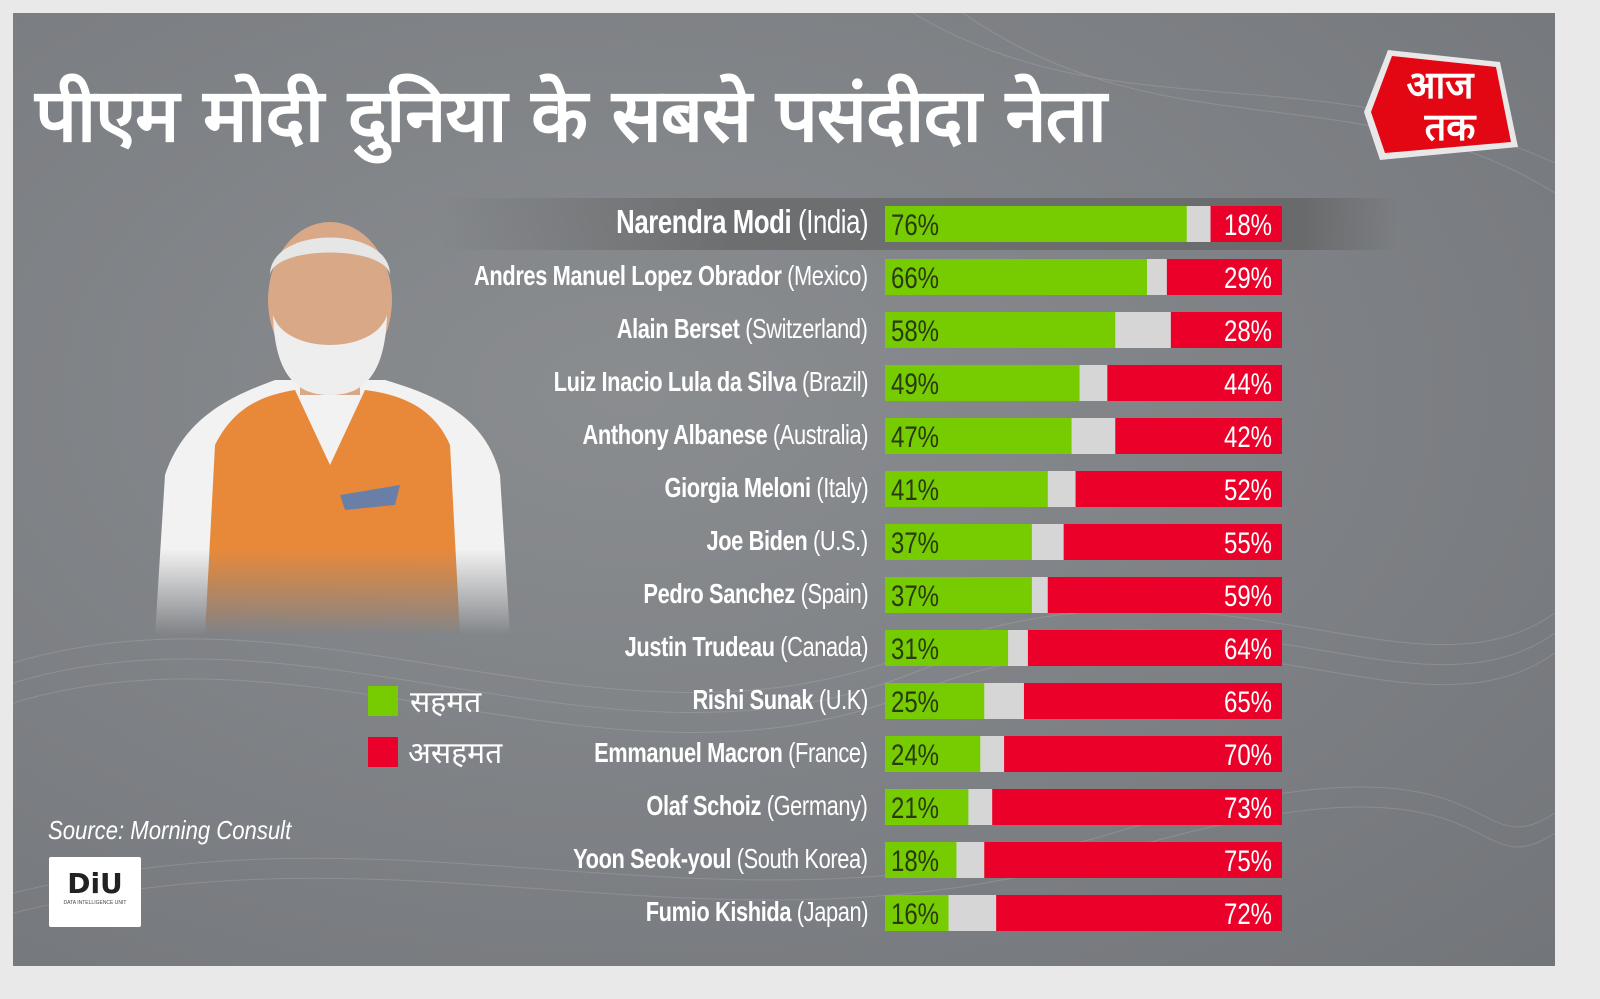 The width and height of the screenshot is (1600, 999). I want to click on label-agree: 66%, so click(915, 277).